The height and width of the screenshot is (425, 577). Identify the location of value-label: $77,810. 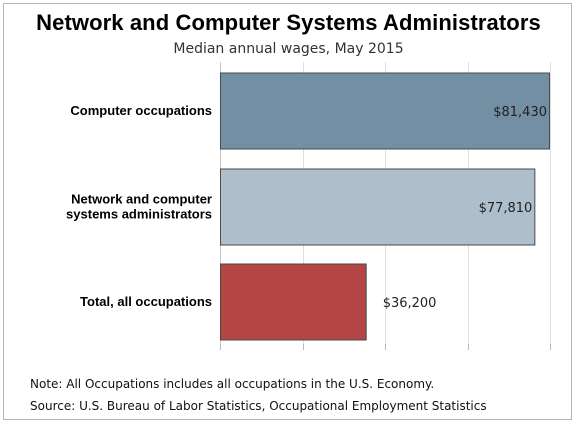
(506, 208).